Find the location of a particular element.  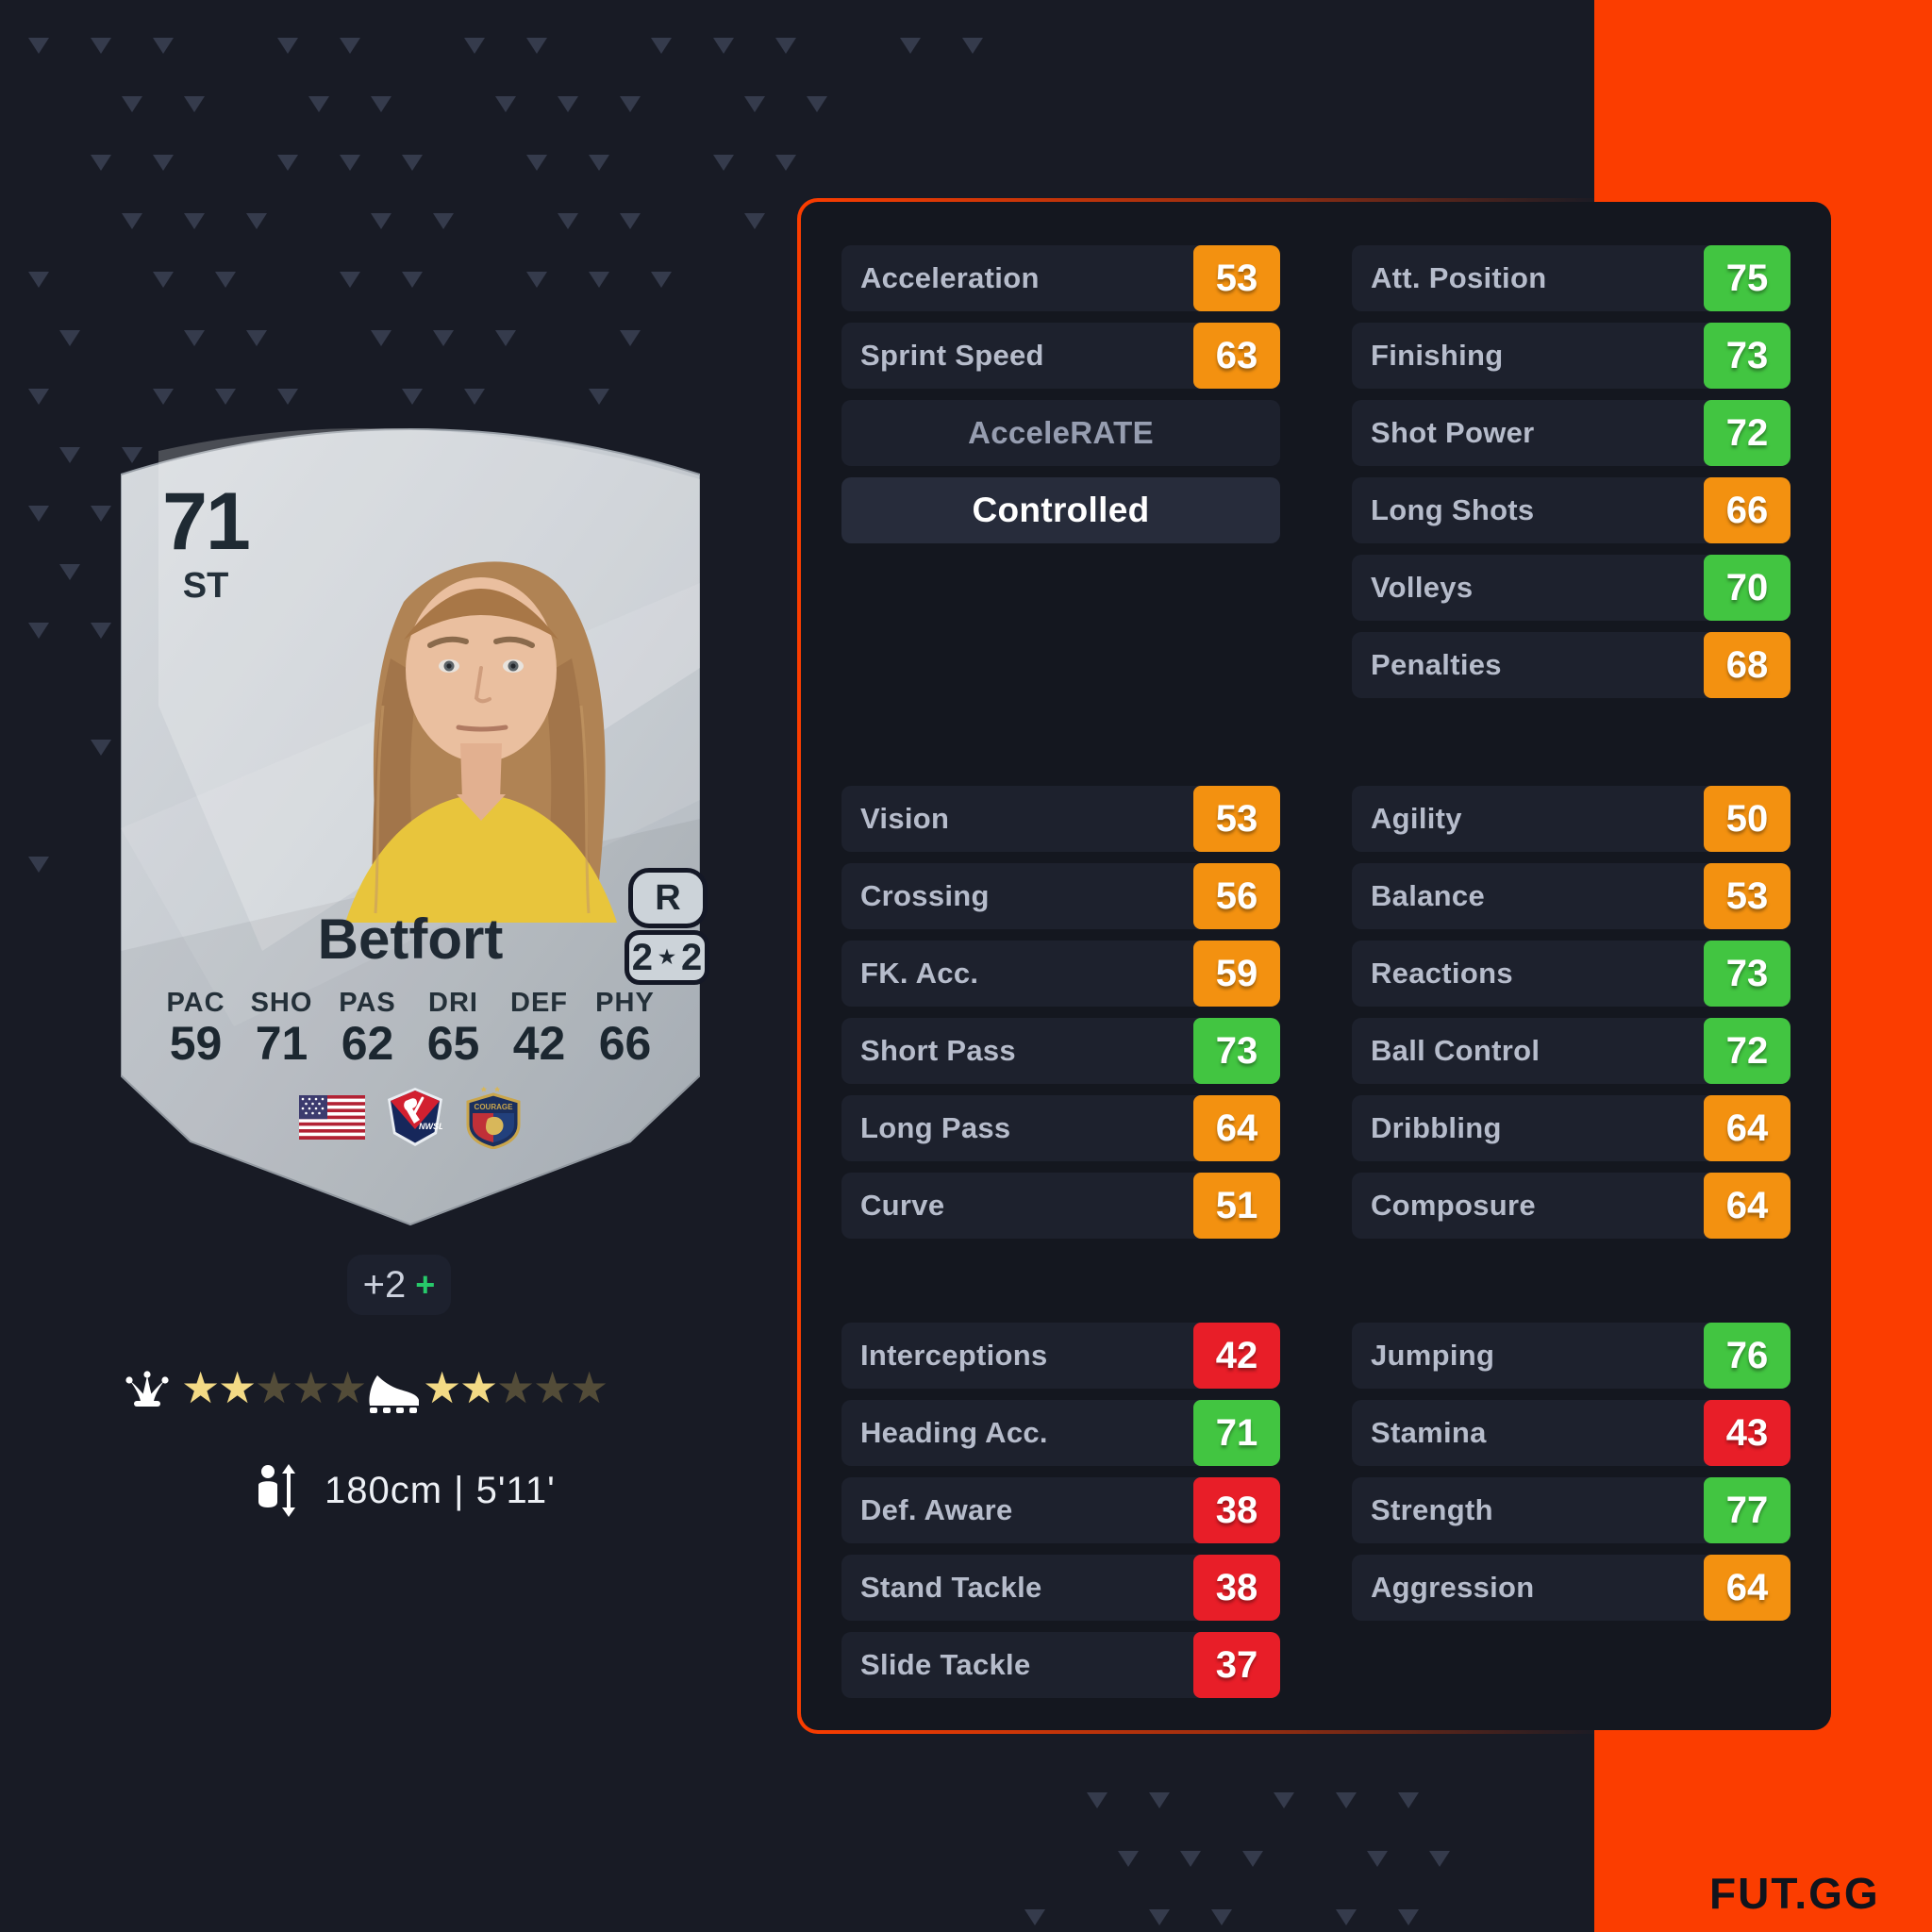

stat-row: Composure 64 is located at coordinates (1571, 1206).